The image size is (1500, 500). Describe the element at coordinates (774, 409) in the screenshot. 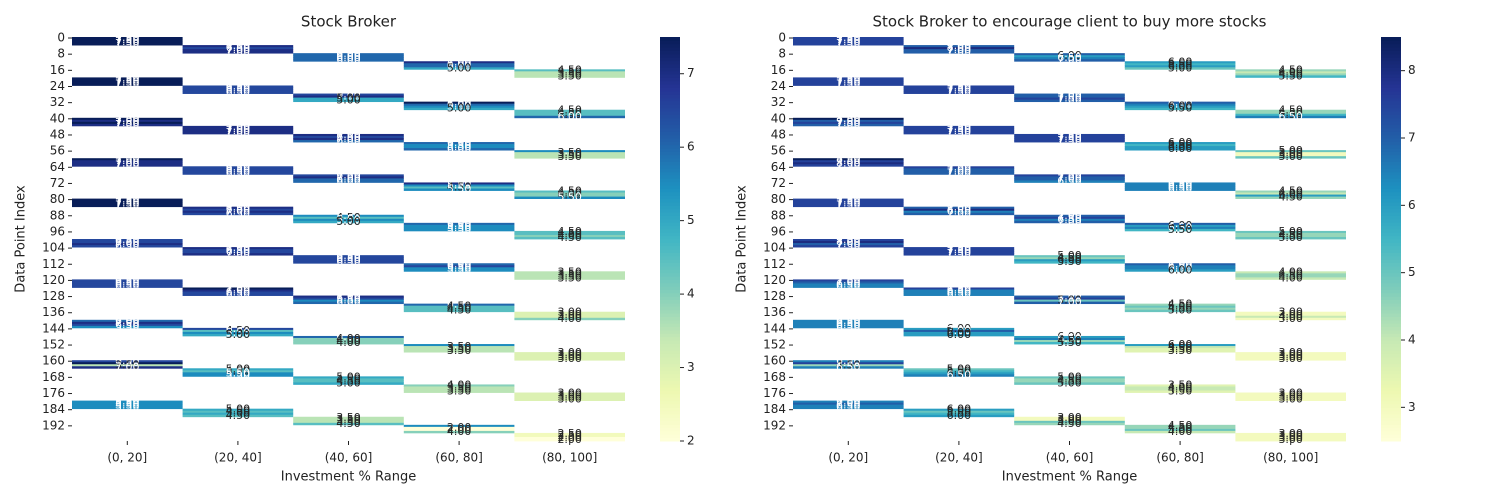

I see `y-tick-label: 184` at that location.